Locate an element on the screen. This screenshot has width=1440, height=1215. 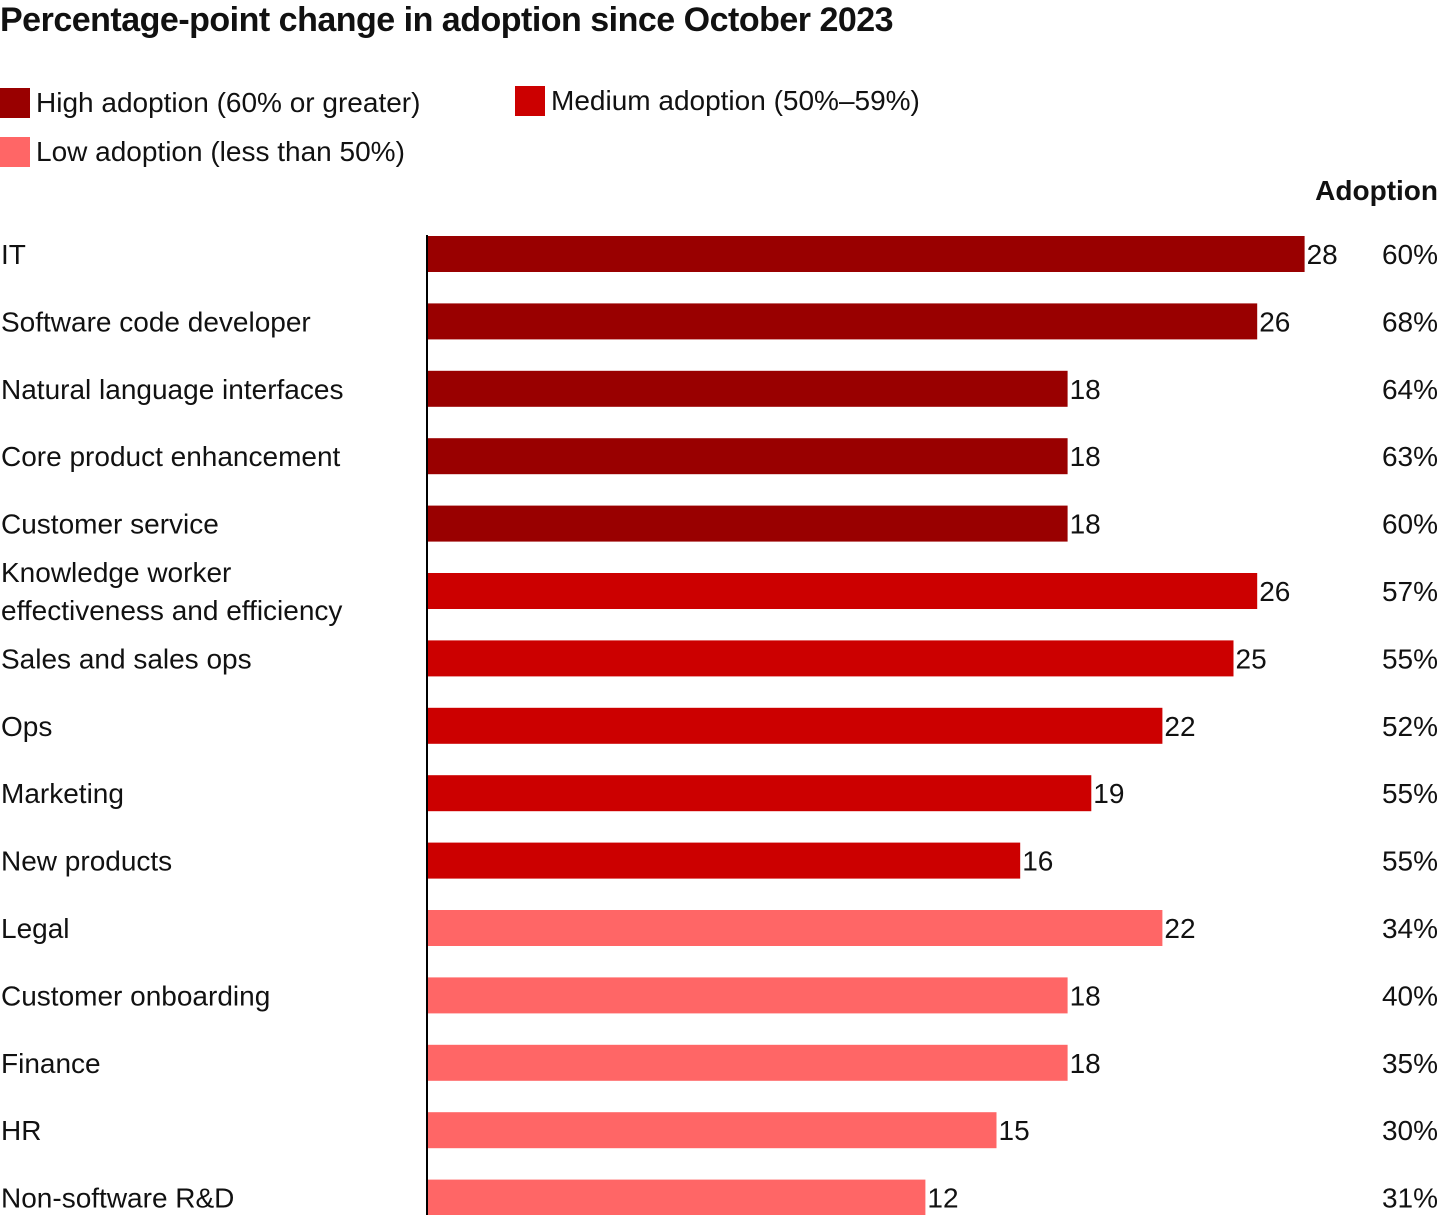
legend-item-medium: Medium adoption (50%–59%) is located at coordinates (717, 101).